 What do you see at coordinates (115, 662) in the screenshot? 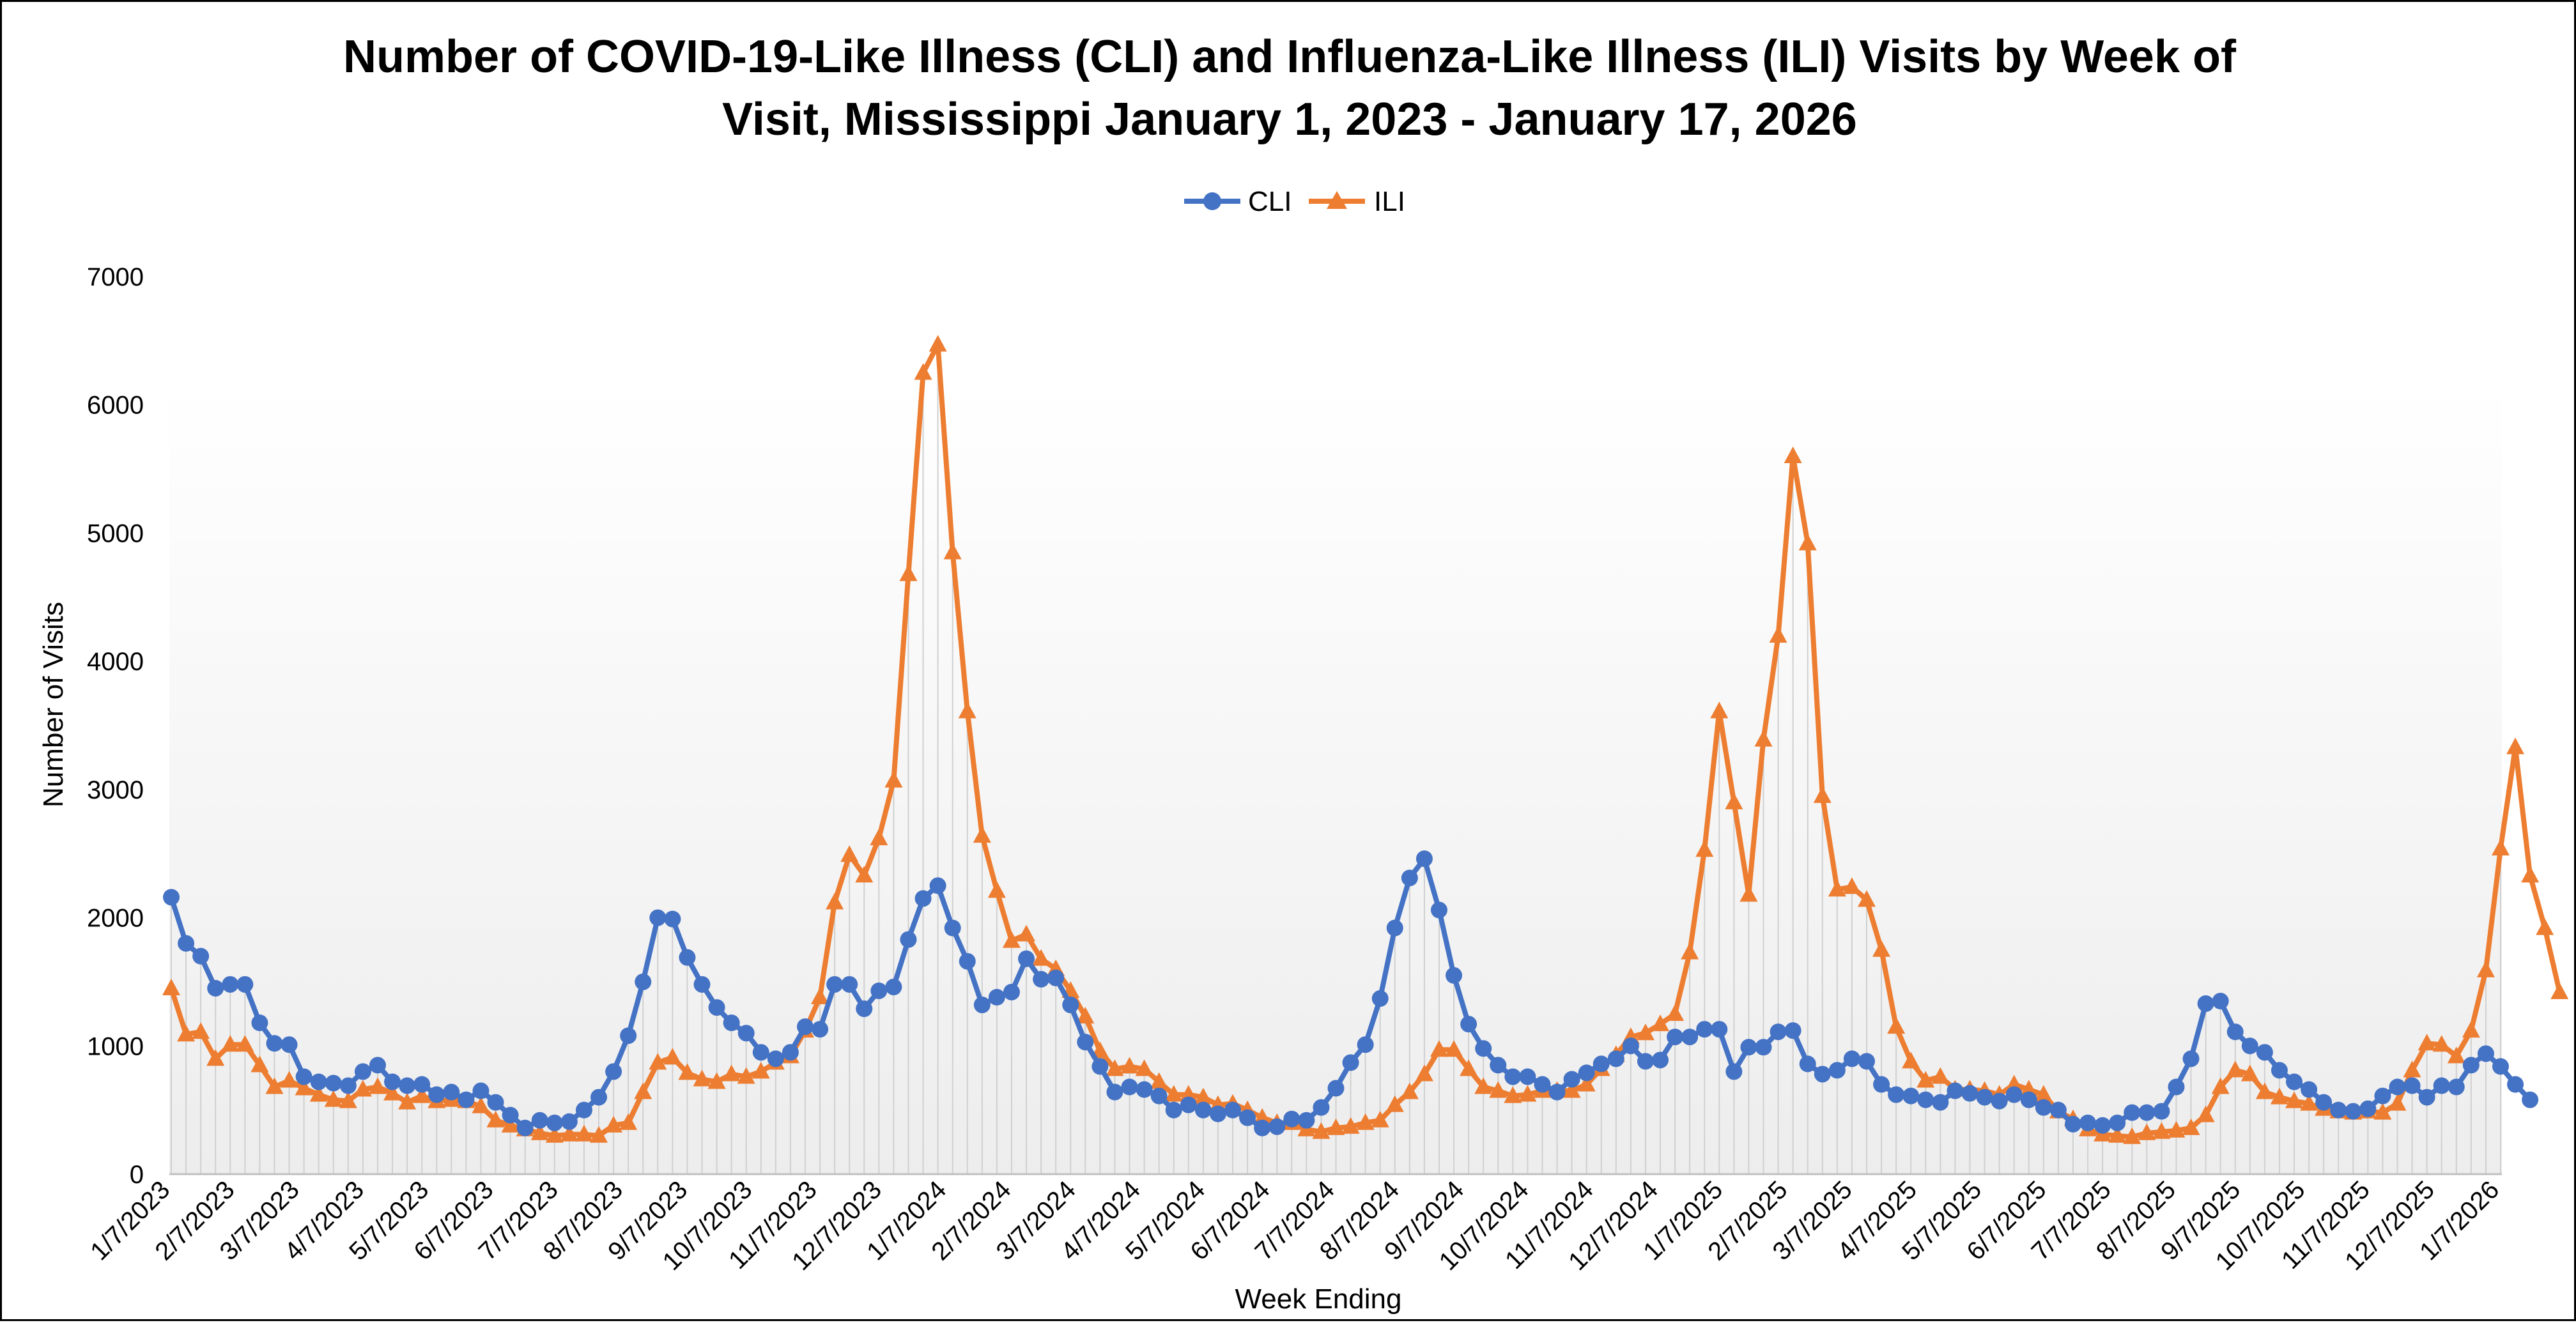
I see `y-tick-label: 4000` at bounding box center [115, 662].